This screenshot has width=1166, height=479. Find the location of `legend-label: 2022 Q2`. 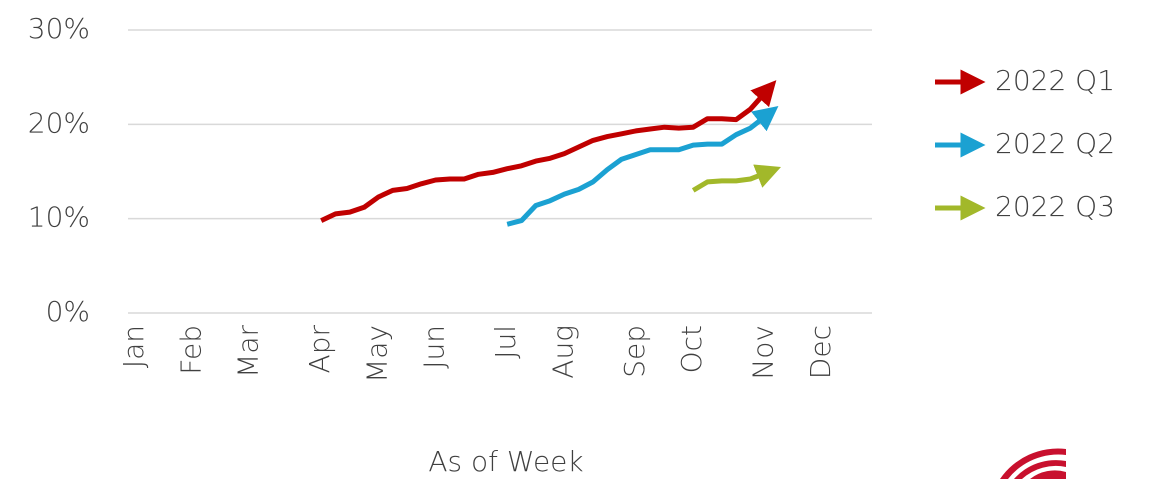

legend-label: 2022 Q2 is located at coordinates (1055, 143).